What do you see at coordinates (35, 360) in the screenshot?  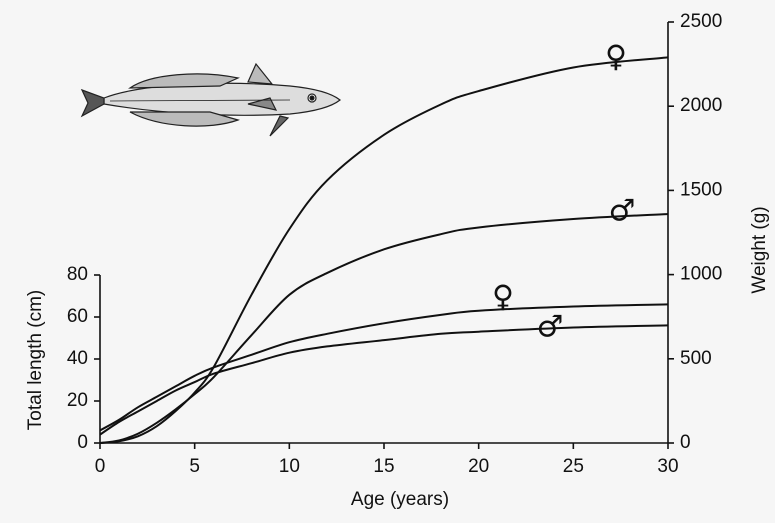 I see `y-axis-label: Total length (cm)` at bounding box center [35, 360].